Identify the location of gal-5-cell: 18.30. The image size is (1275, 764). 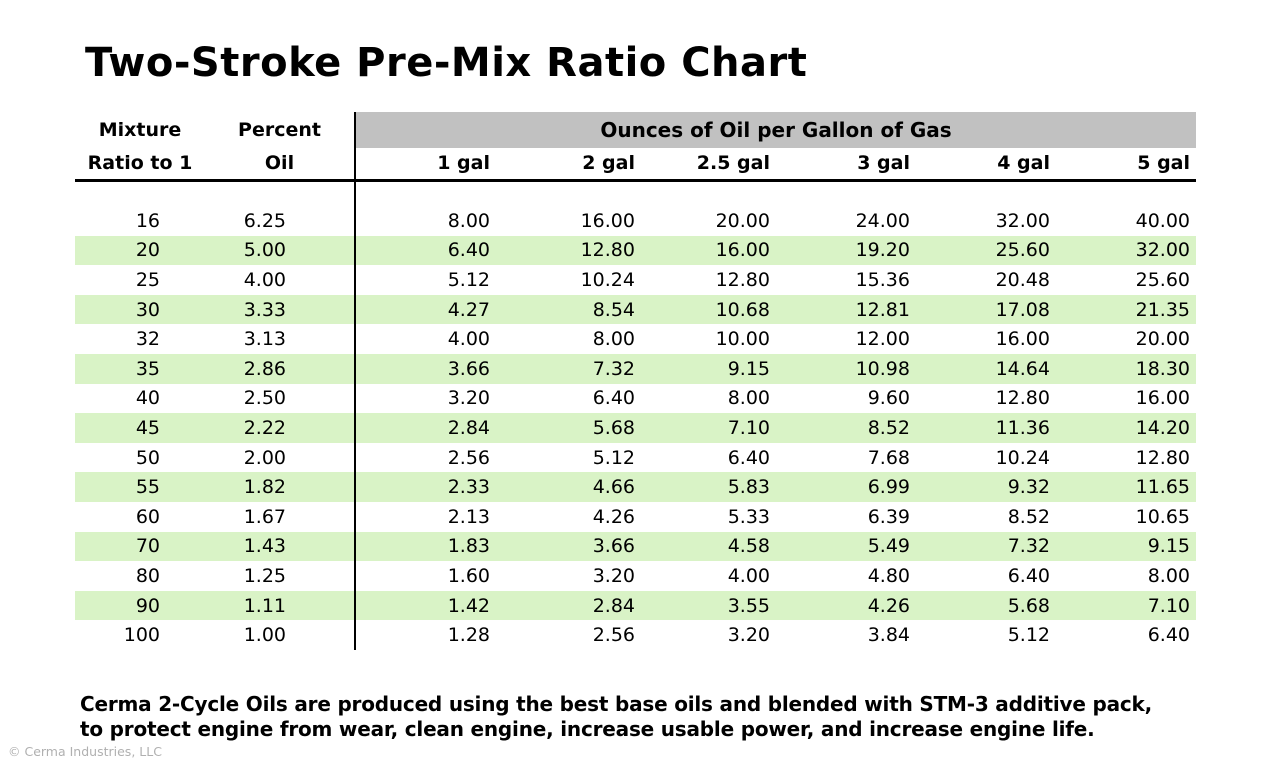
(1163, 368).